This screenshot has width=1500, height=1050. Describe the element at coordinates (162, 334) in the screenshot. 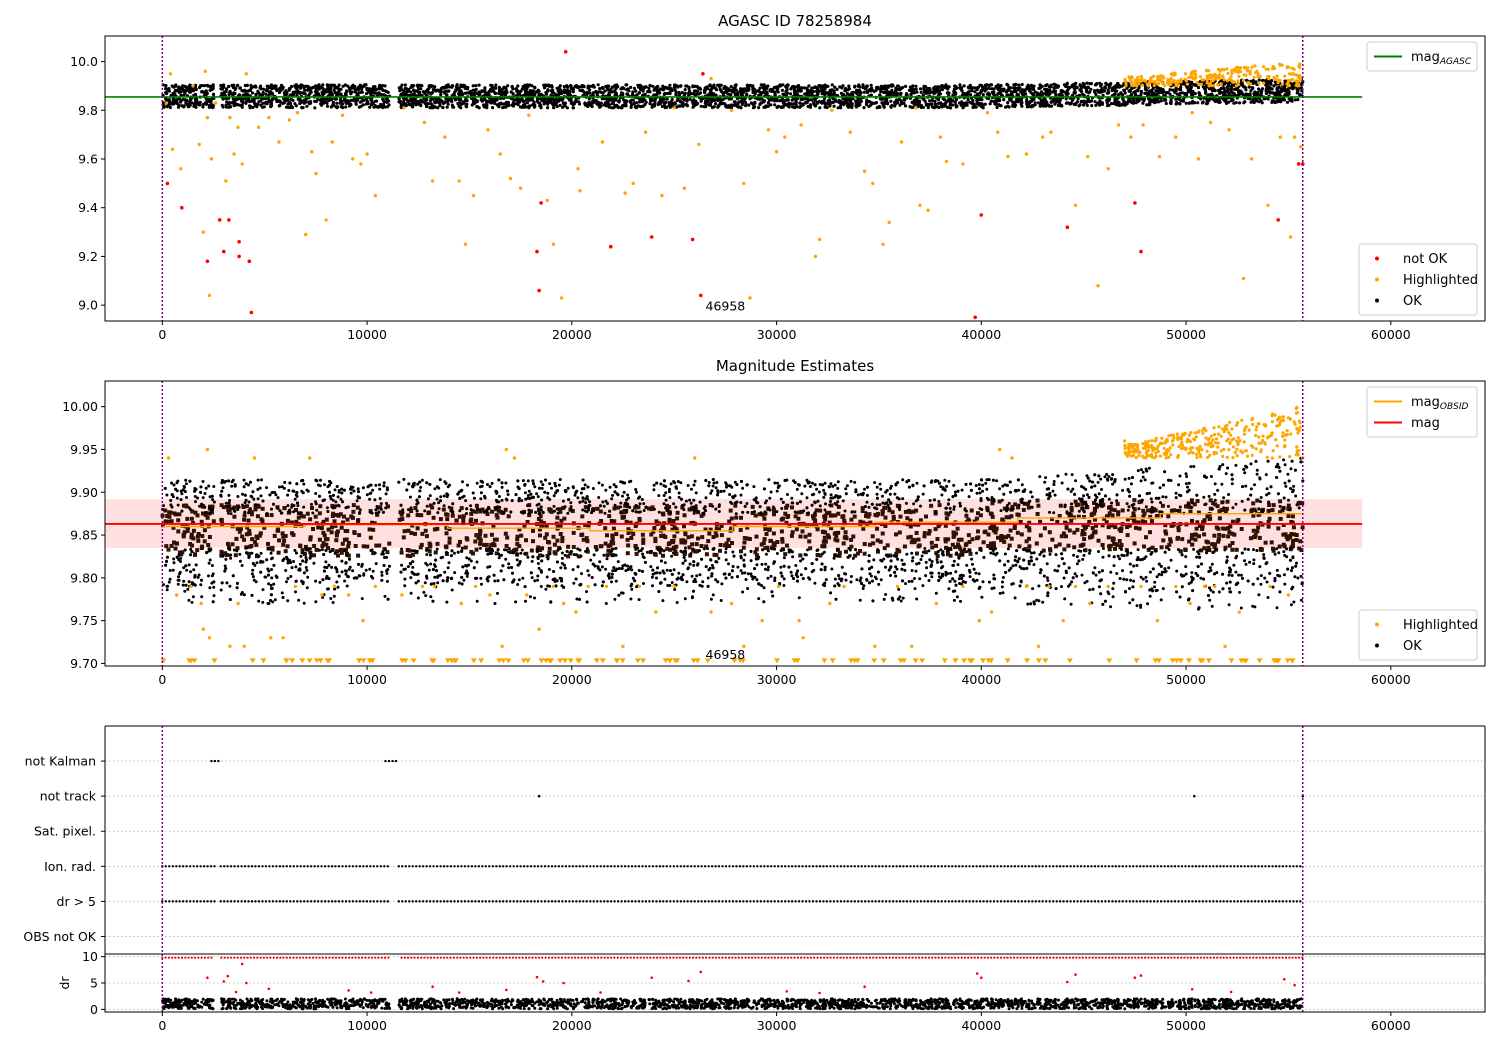

I see `x-tick-label: 0` at that location.